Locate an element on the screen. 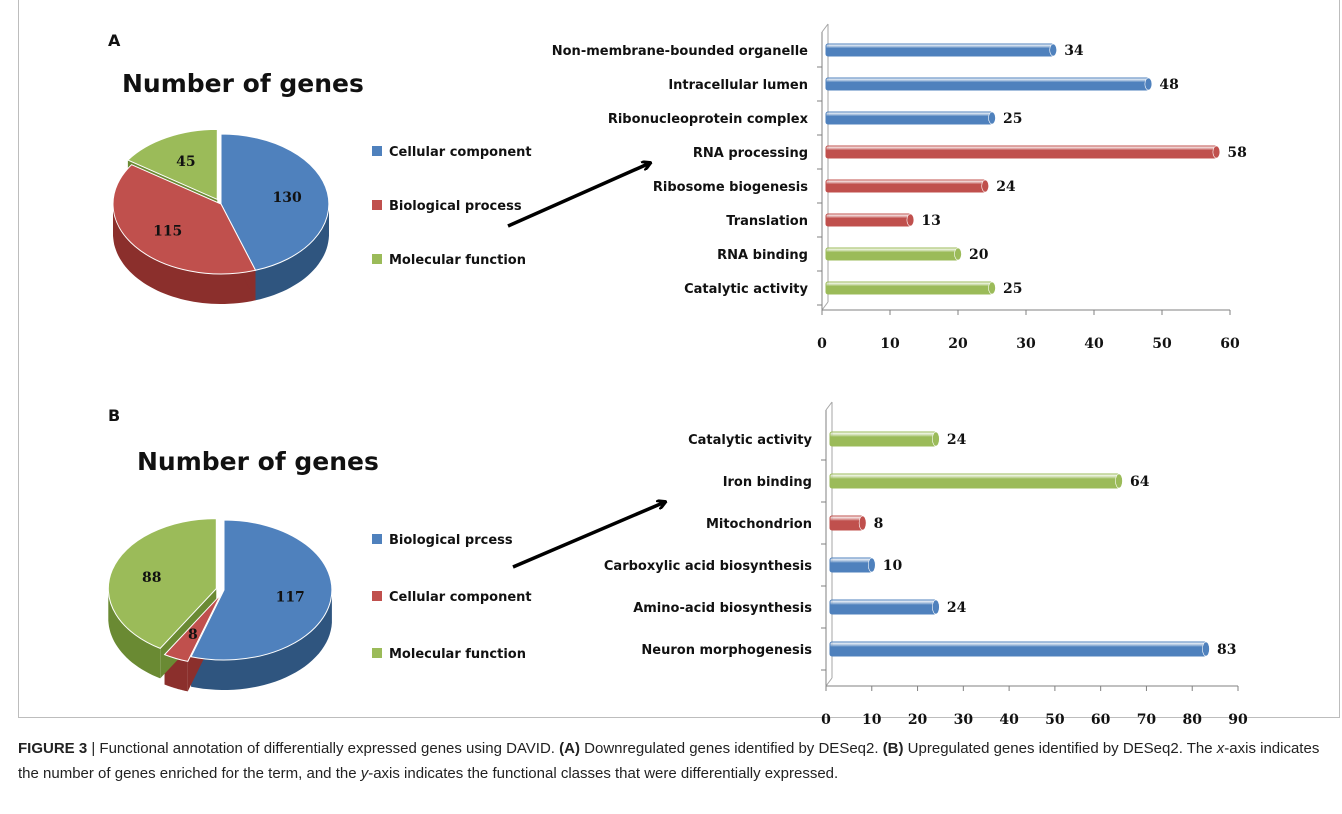 This screenshot has width=1342, height=814. bar-value-label: 8 is located at coordinates (879, 524).